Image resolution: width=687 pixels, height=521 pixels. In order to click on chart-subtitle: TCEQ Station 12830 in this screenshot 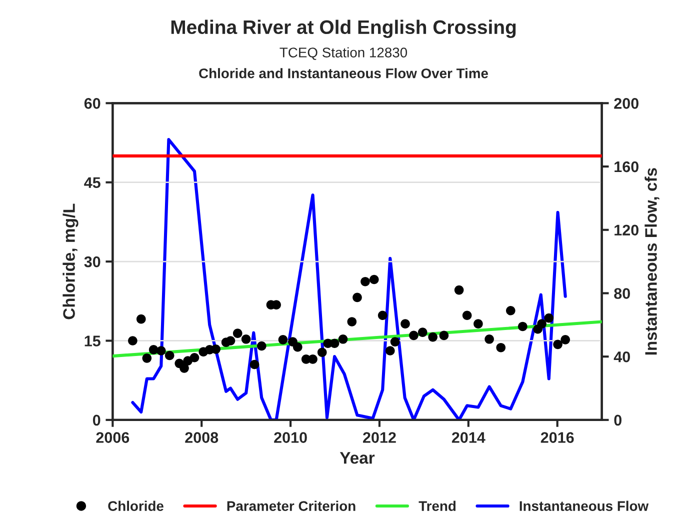, I will do `click(344, 53)`.